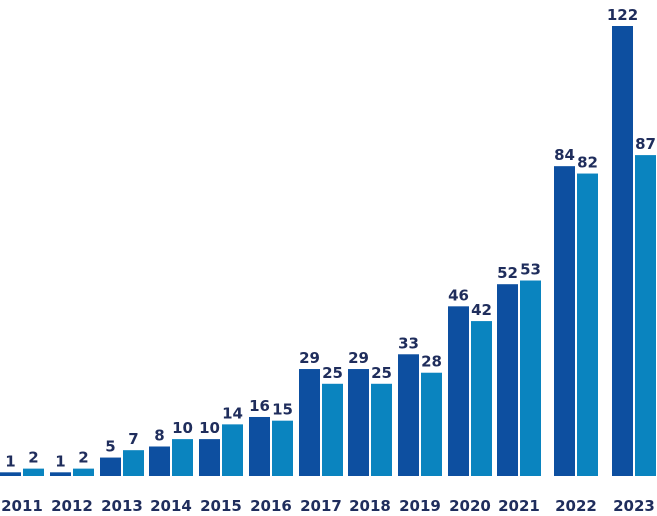 This screenshot has height=516, width=657. I want to click on data-label-2022-series-1: 84, so click(564, 155).